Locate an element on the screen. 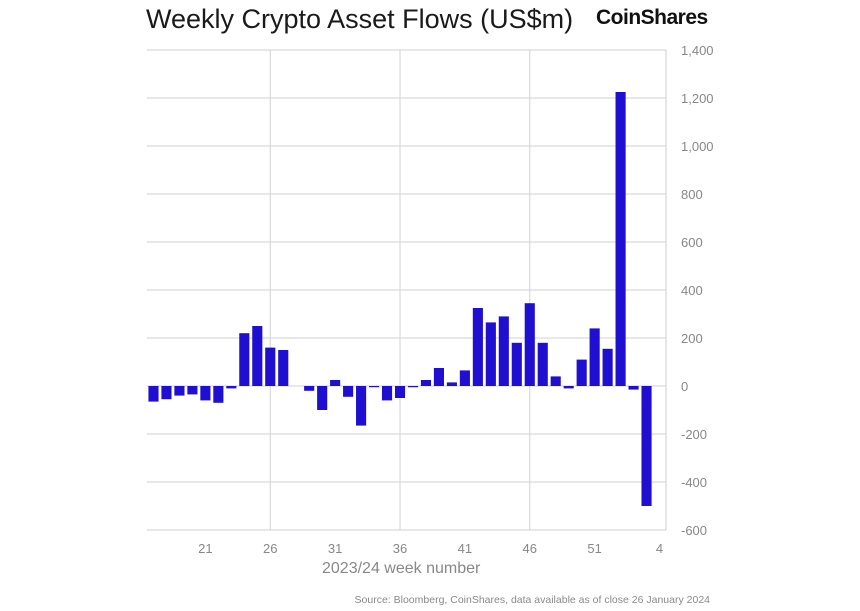  y-tick-label: 800 is located at coordinates (692, 194).